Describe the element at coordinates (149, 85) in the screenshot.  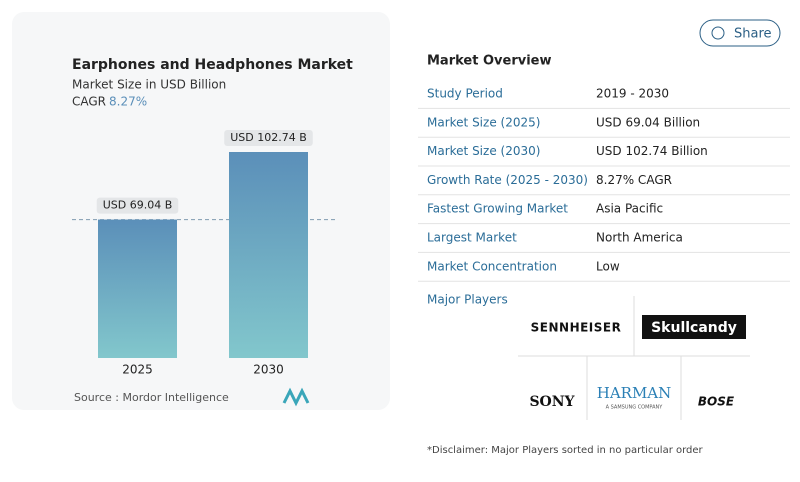
I see `chart-subtitle: Market Size in USD Billion` at that location.